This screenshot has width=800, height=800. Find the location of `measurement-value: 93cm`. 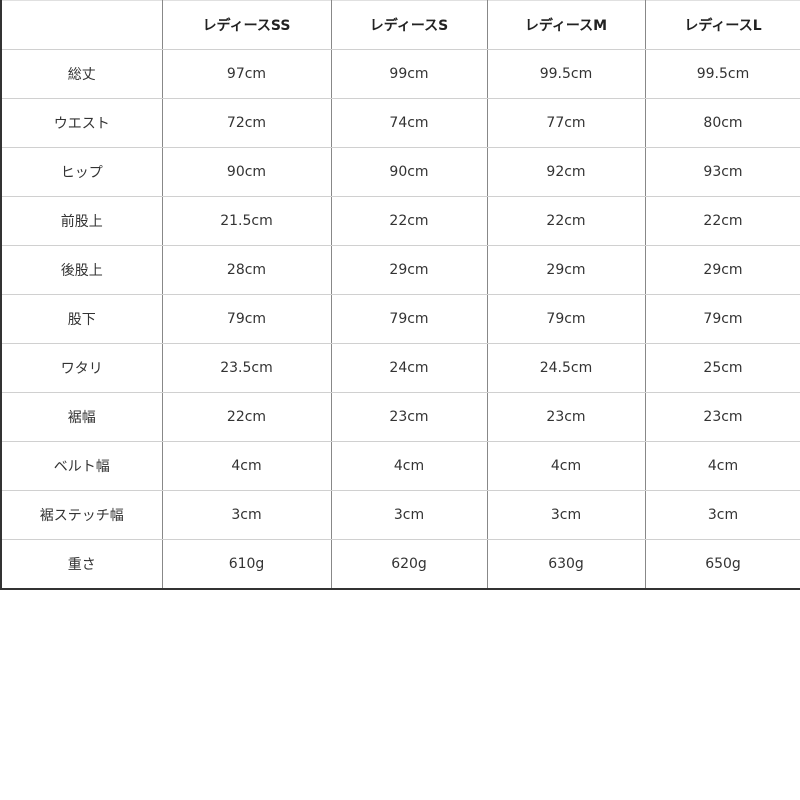

measurement-value: 93cm is located at coordinates (722, 172).